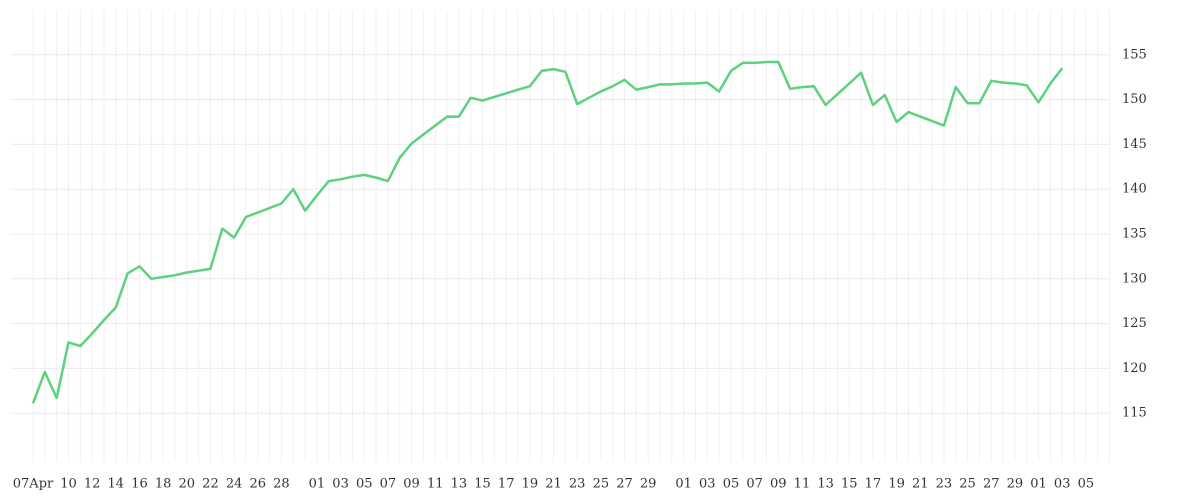 This screenshot has height=500, width=1200. I want to click on x-tick-label: 12, so click(92, 484).